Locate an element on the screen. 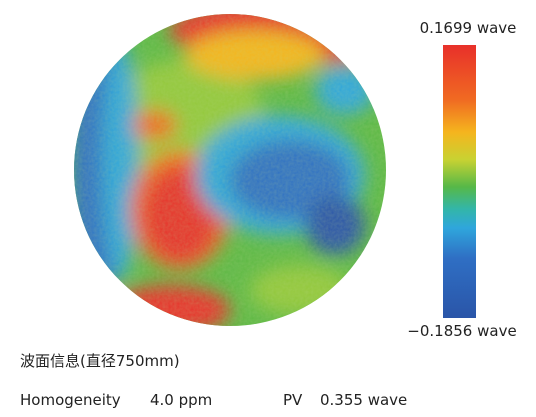 Image resolution: width=536 pixels, height=417 pixels. colorbar is located at coordinates (459, 181).